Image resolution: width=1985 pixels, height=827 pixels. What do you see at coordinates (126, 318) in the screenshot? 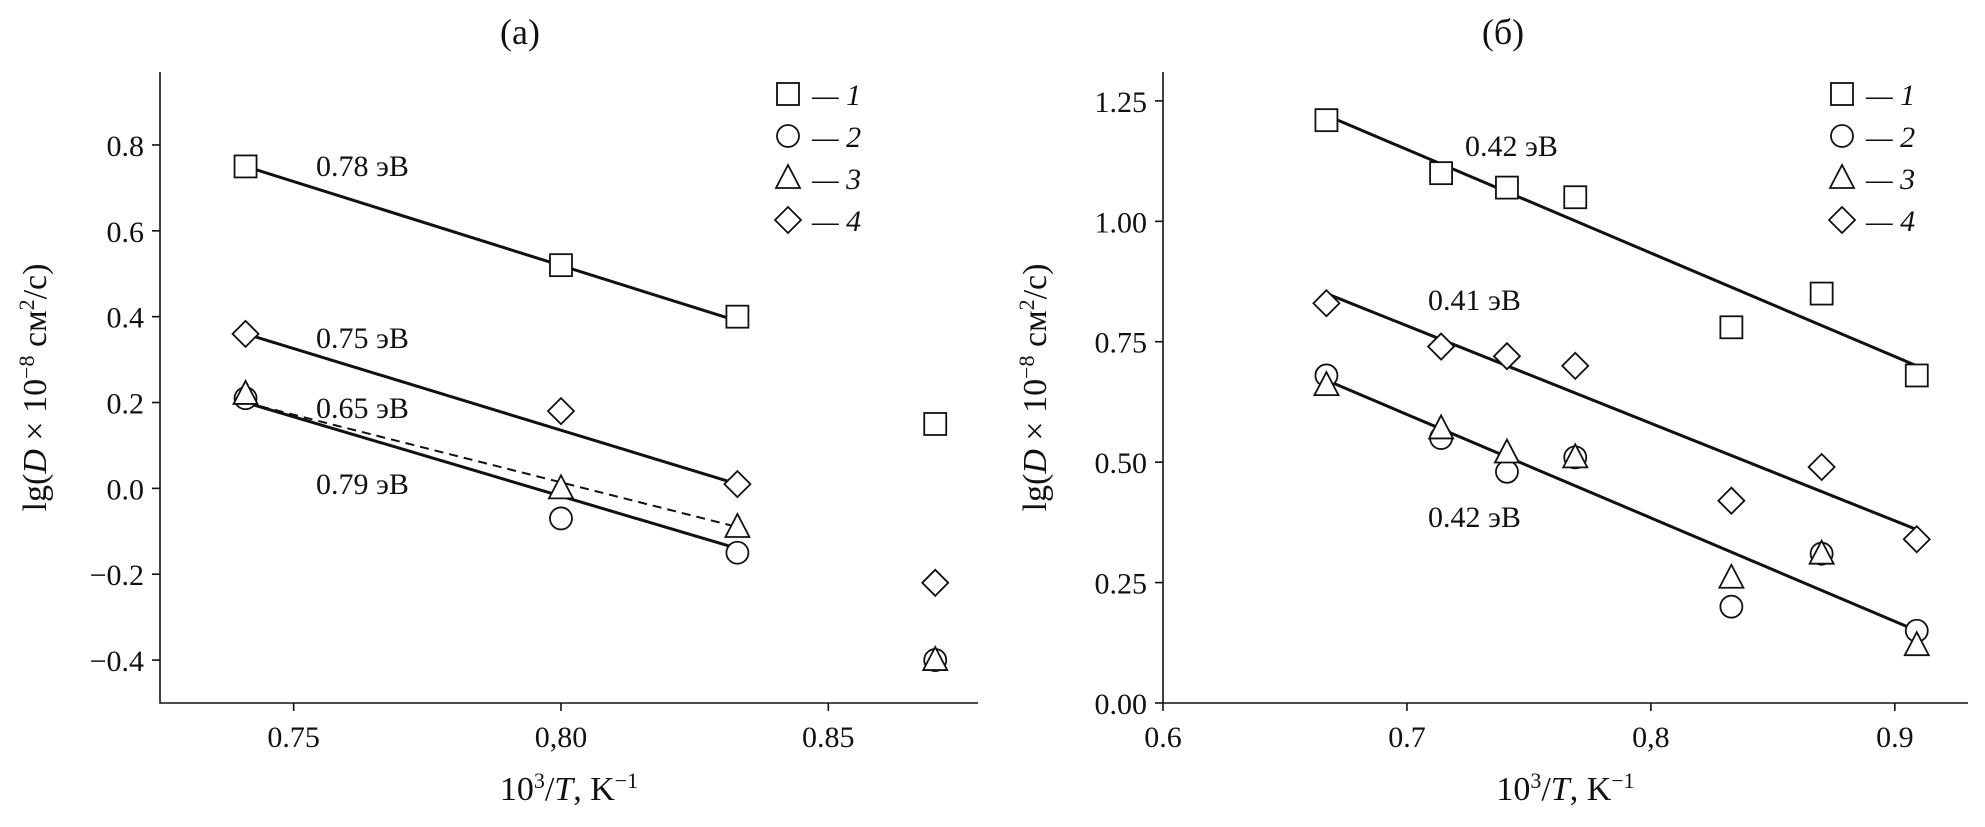
I see `y-tick-label: 0.4` at bounding box center [126, 318].